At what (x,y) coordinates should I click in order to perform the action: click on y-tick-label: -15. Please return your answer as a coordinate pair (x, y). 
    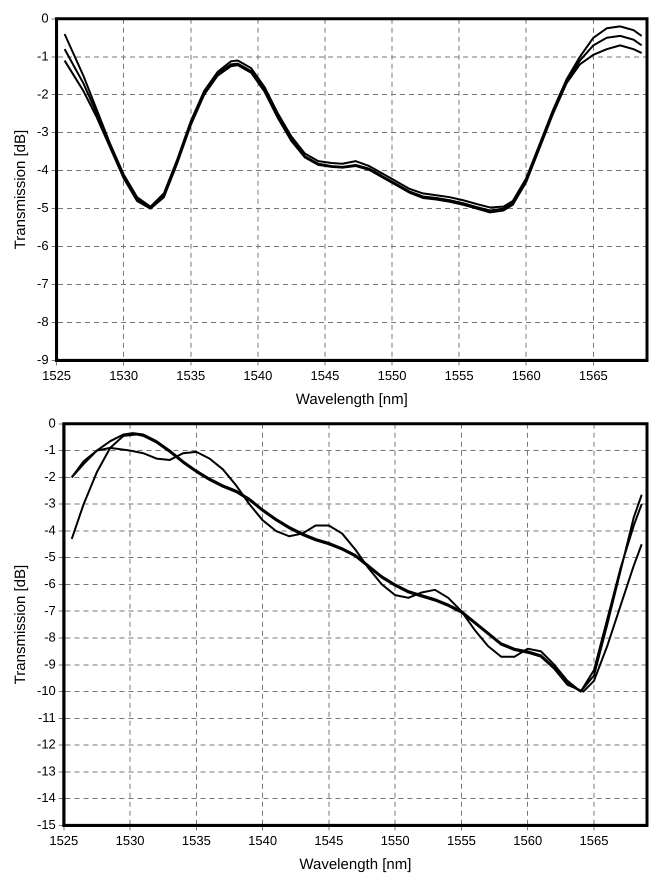
    Looking at the image, I should click on (46, 824).